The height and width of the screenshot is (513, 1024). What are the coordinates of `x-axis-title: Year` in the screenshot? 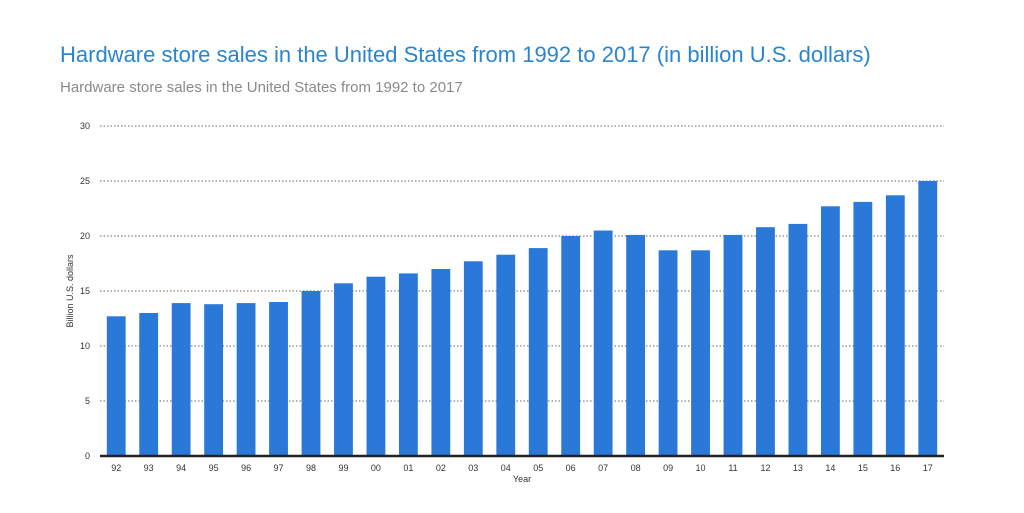 It's located at (522, 479).